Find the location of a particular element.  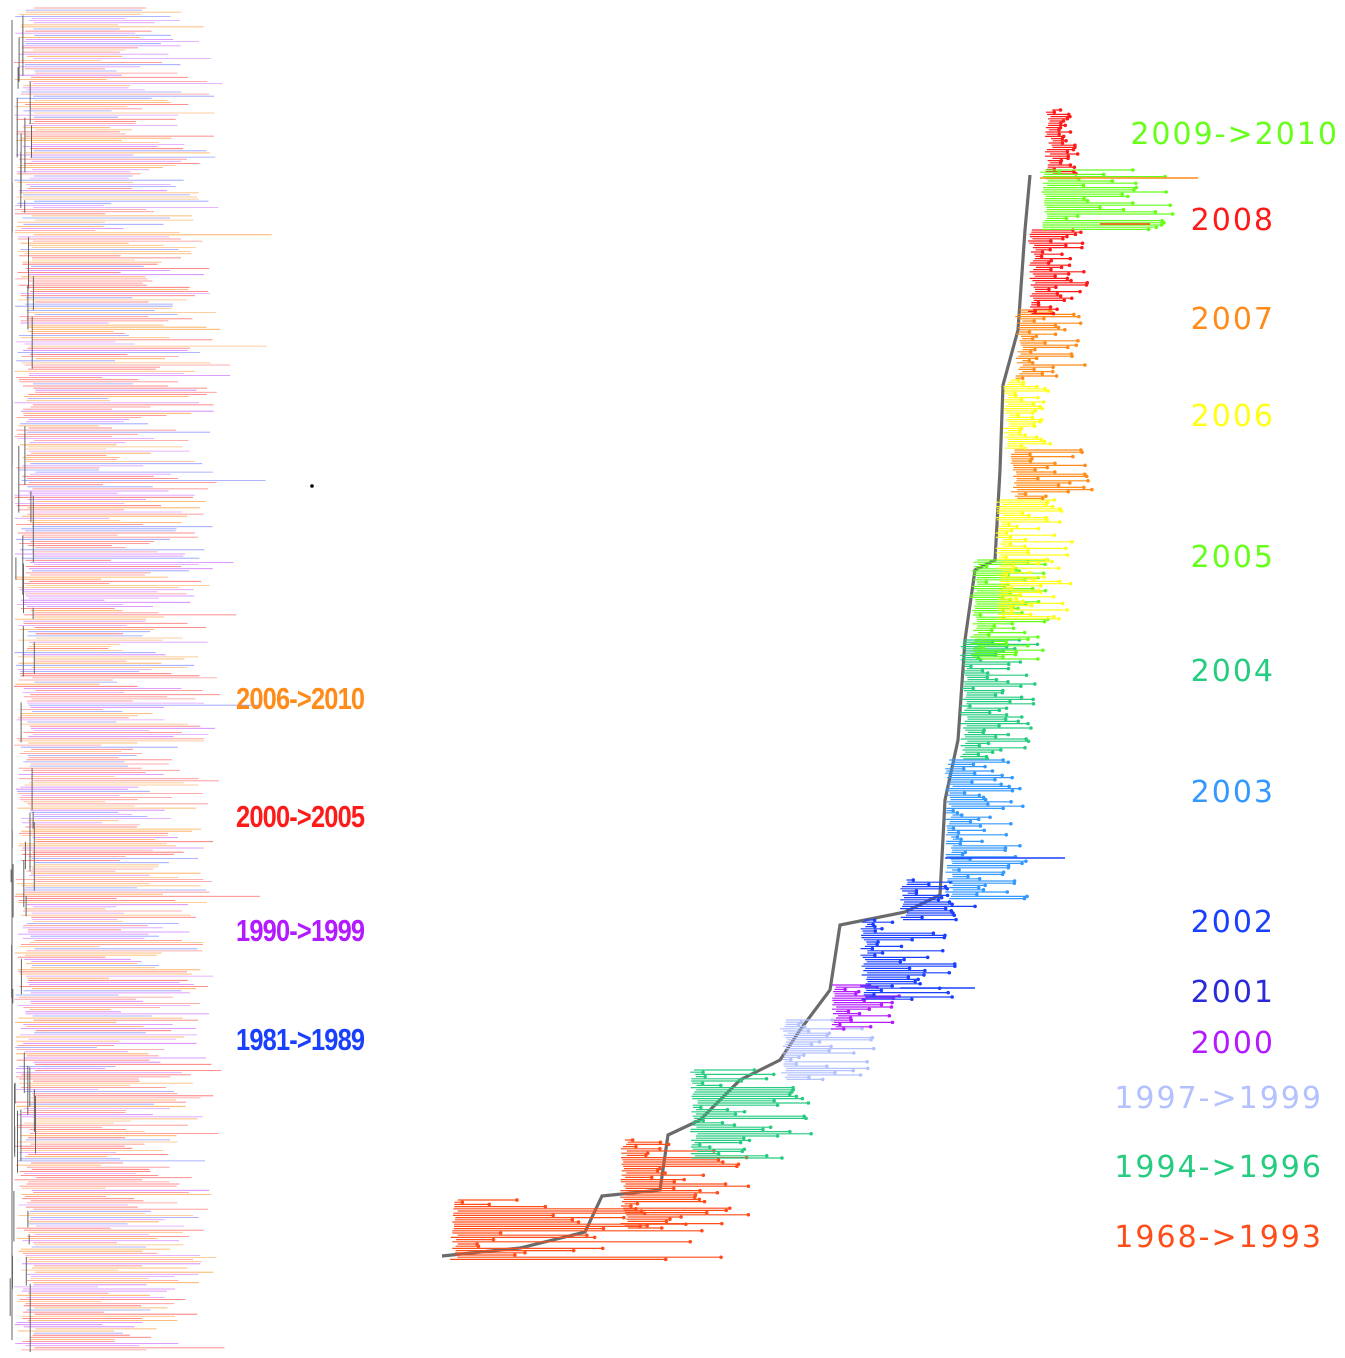

right-label-2006: 2006 is located at coordinates (1232, 416).